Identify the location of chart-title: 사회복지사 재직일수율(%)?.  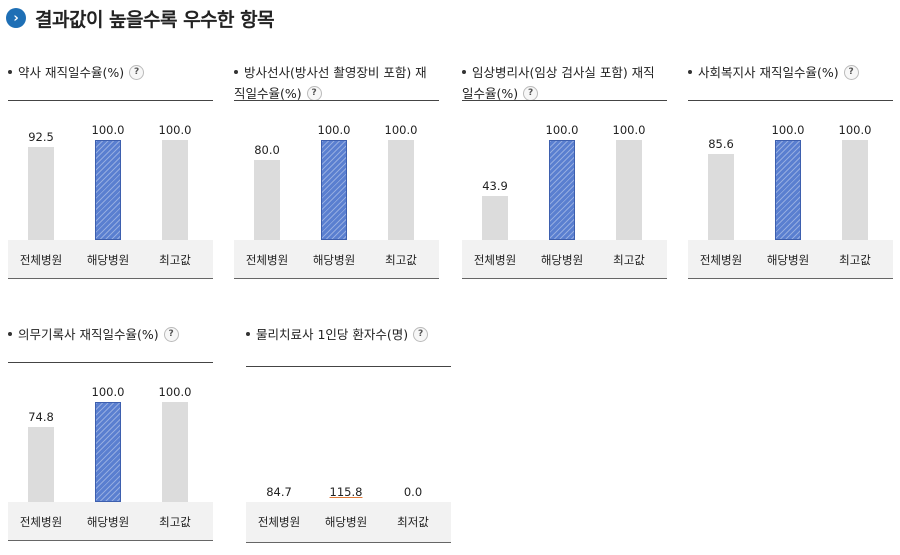
(788, 72).